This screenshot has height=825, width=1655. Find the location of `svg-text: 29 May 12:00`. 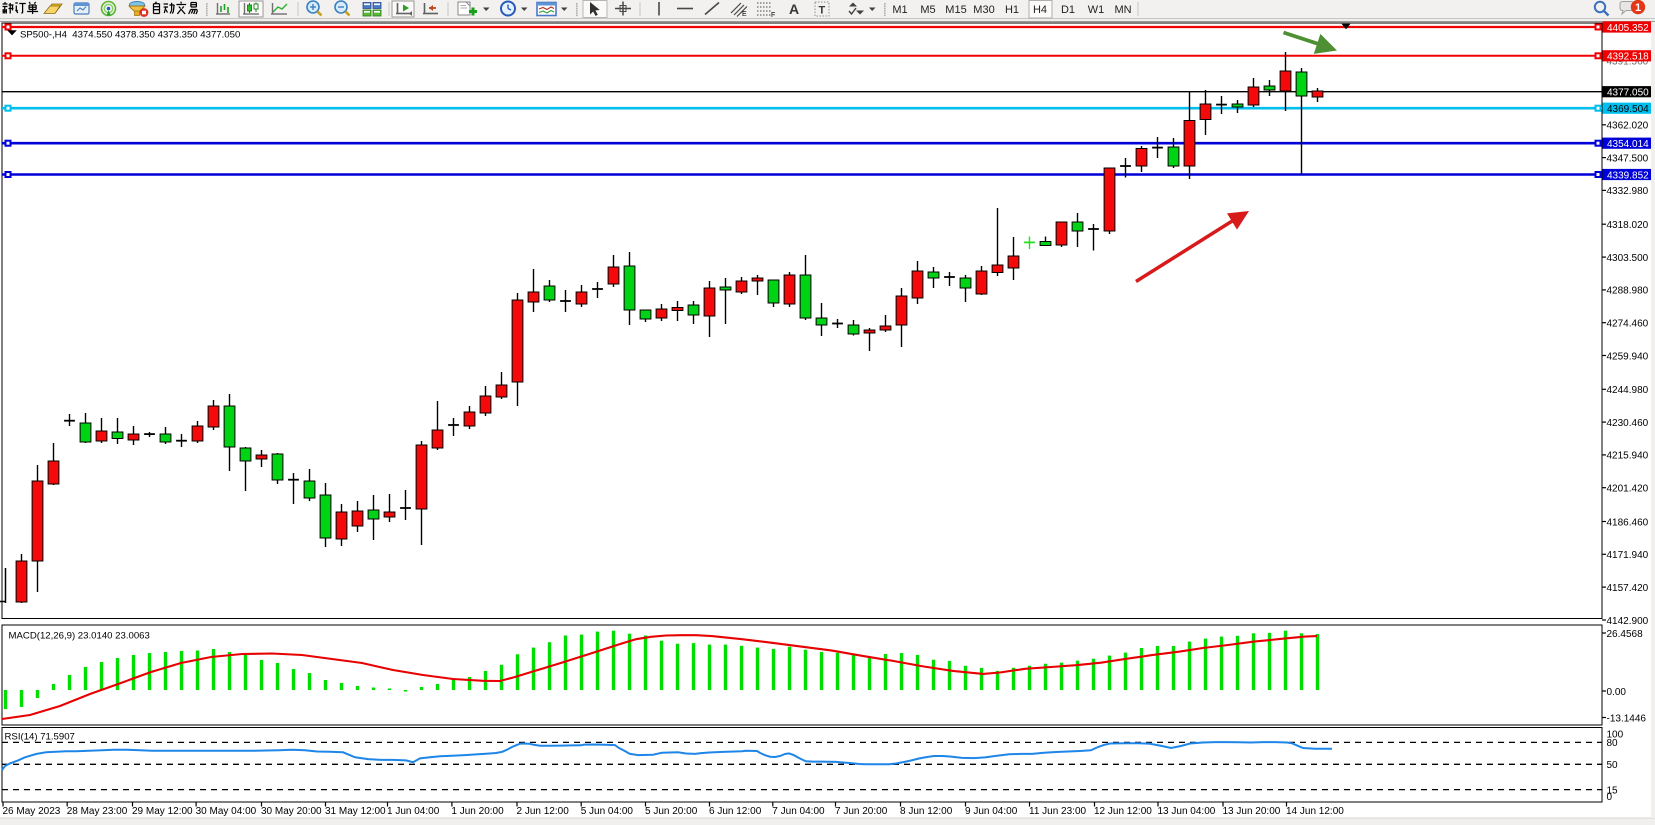

svg-text: 29 May 12:00 is located at coordinates (162, 811).